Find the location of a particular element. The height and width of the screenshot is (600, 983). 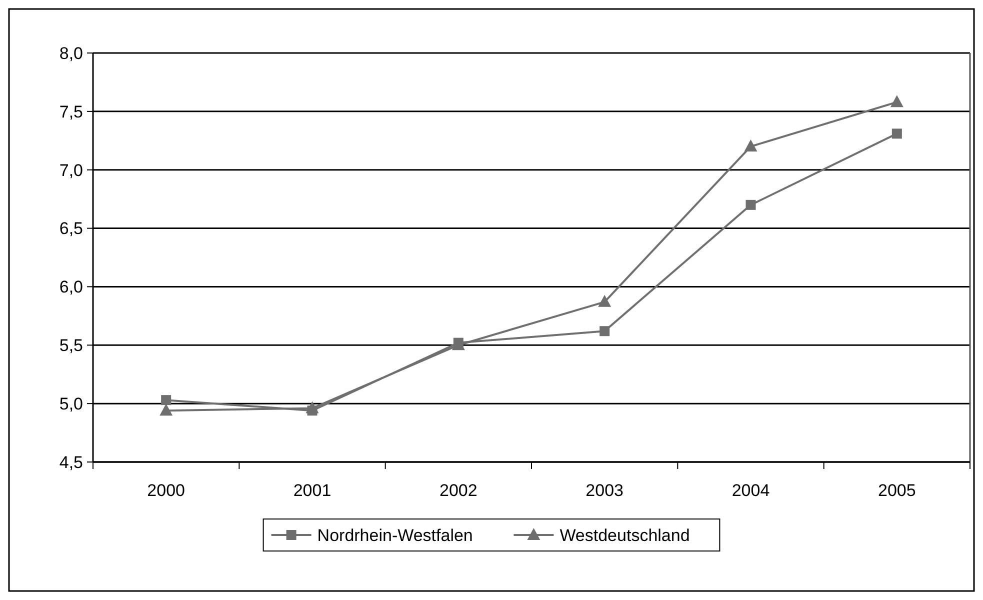

x-tick-label: 2001 is located at coordinates (312, 490).